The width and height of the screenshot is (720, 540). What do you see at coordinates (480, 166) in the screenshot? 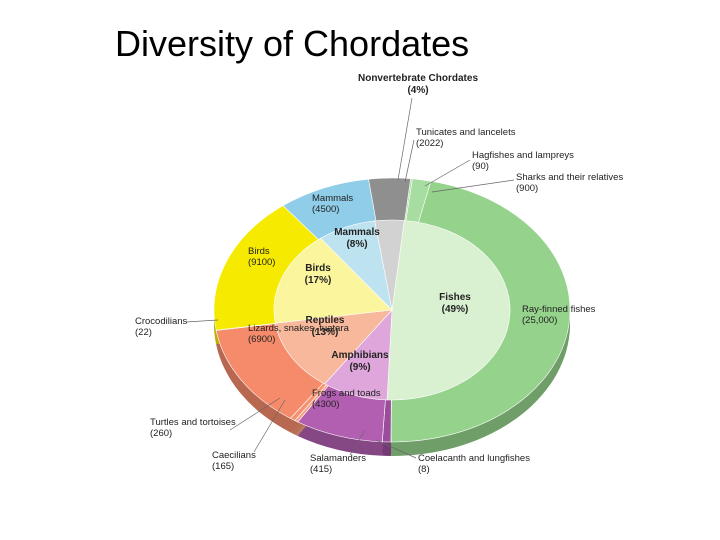
I see `outer-value-label: (90)` at bounding box center [480, 166].